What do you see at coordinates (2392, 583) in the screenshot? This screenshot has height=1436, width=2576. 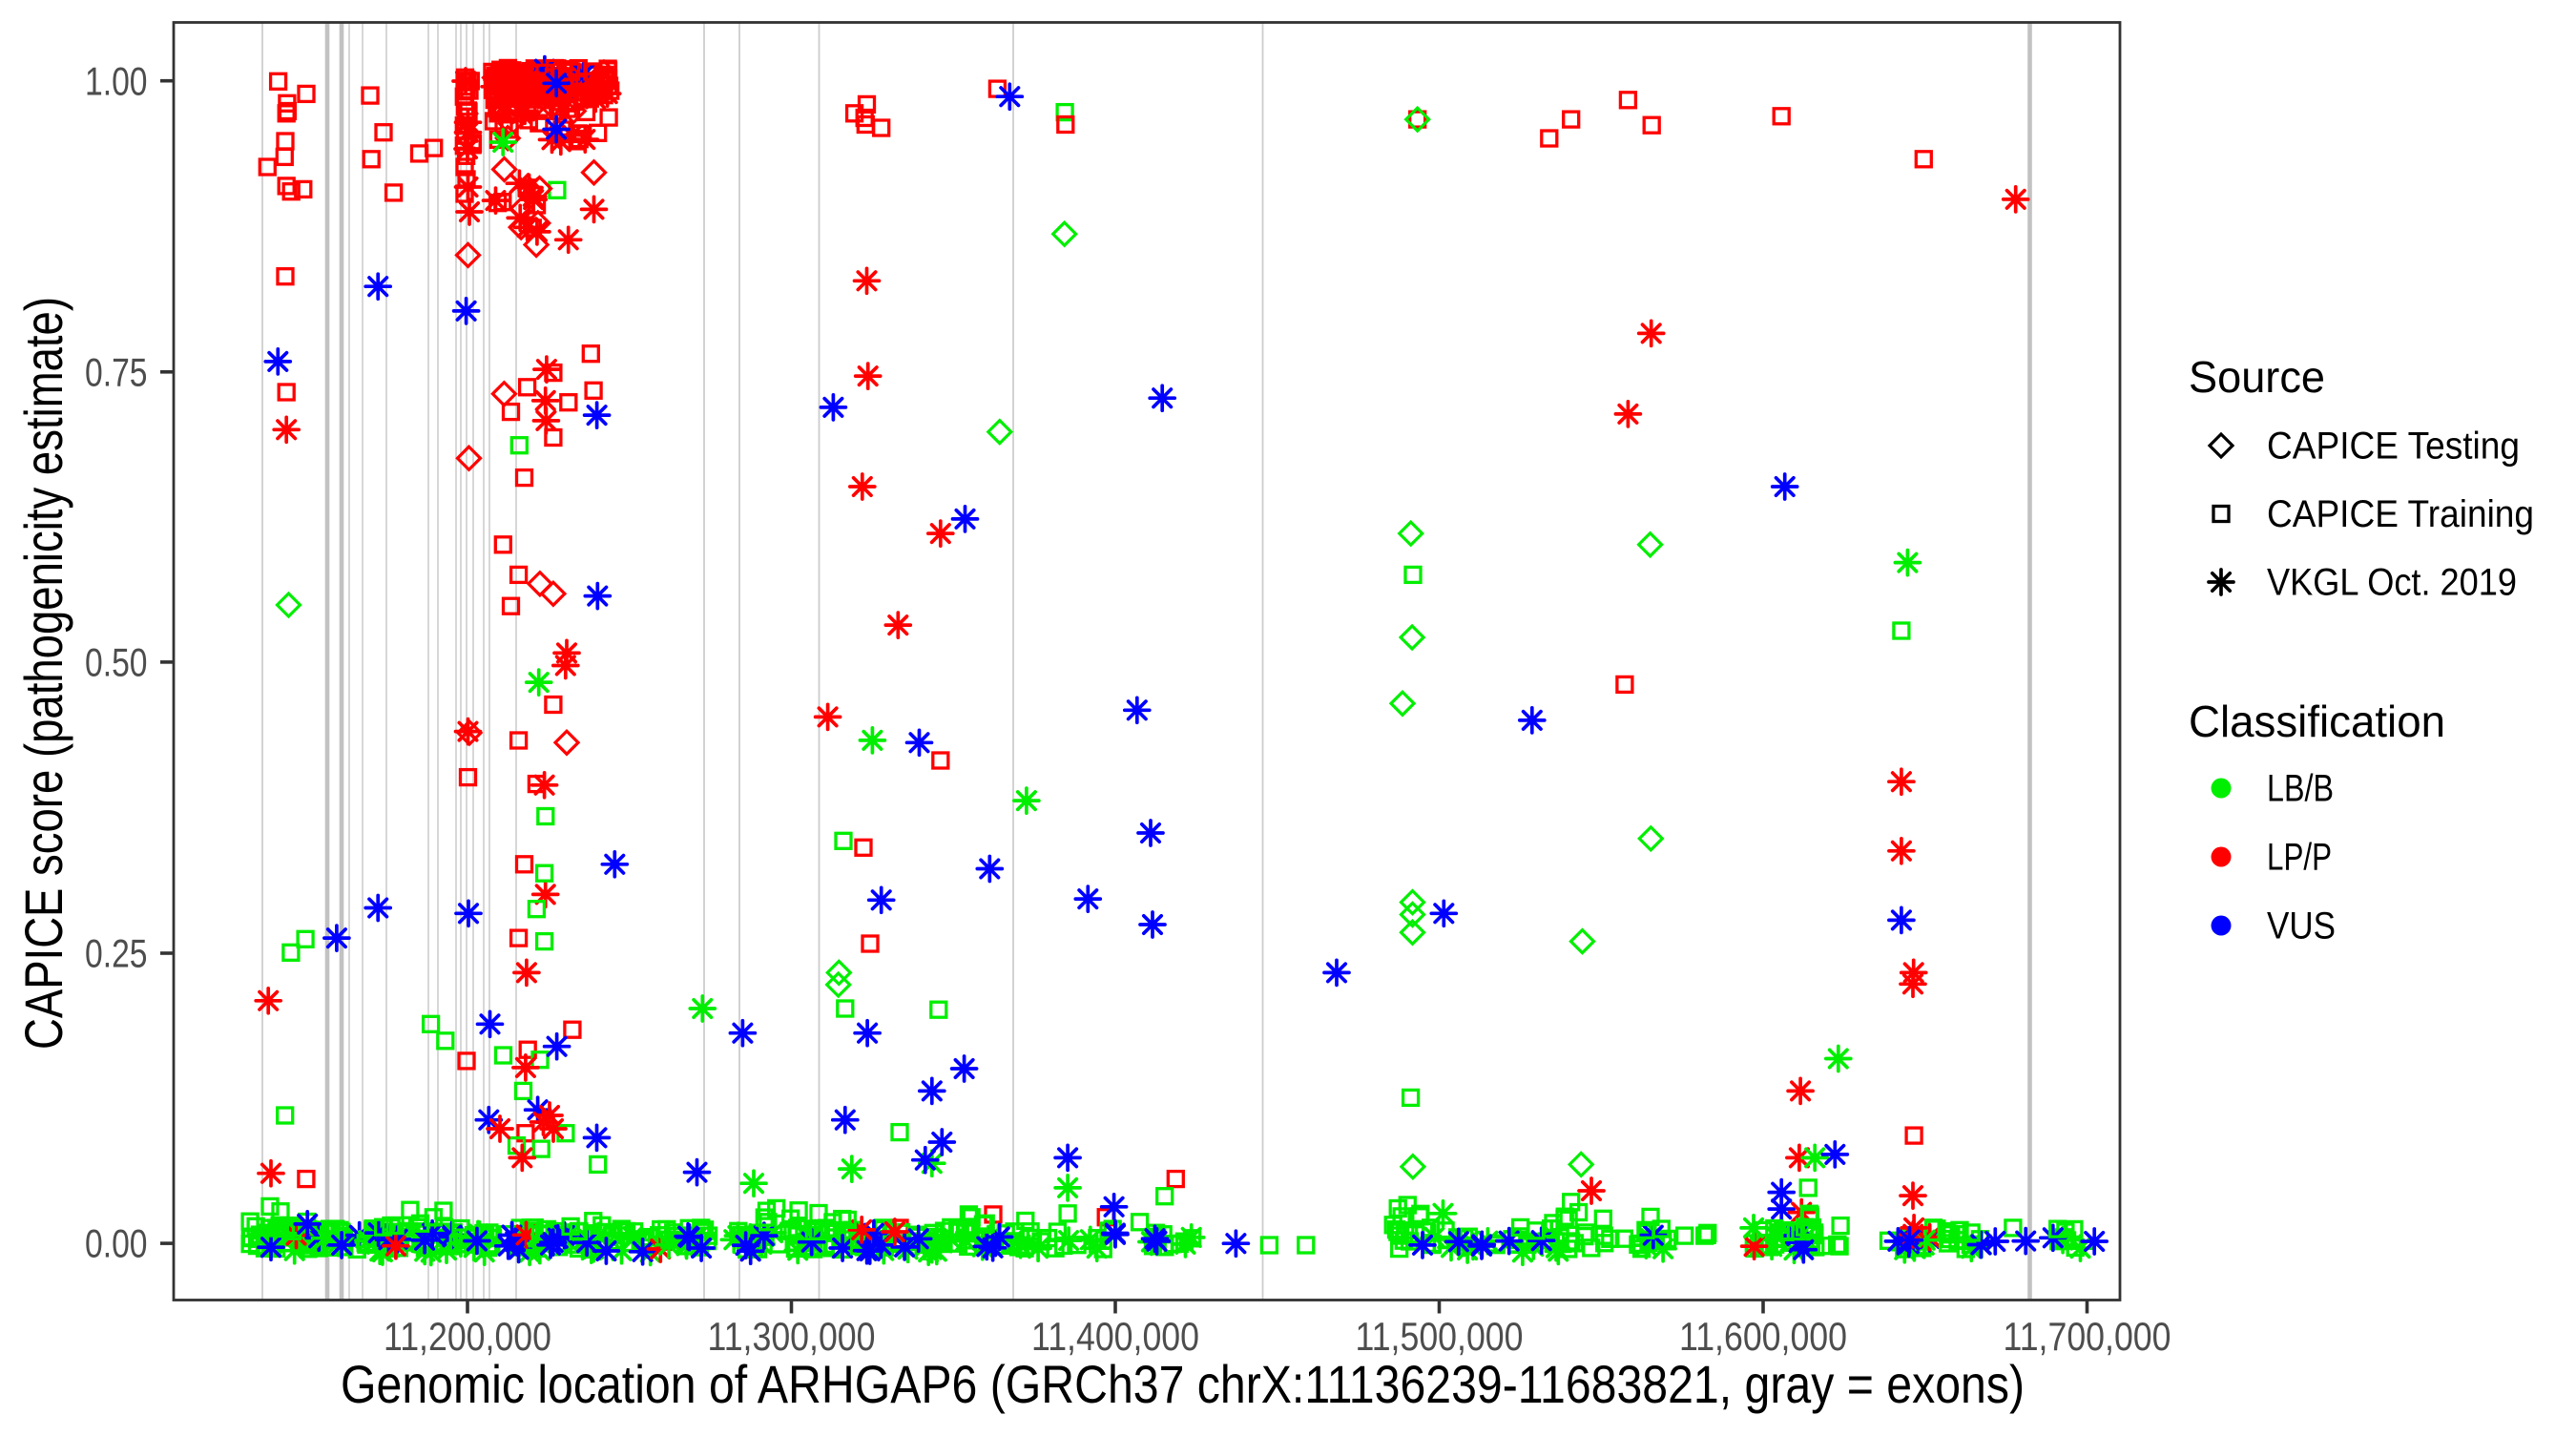 I see `svg-text: VKGL Oct. 2019` at bounding box center [2392, 583].